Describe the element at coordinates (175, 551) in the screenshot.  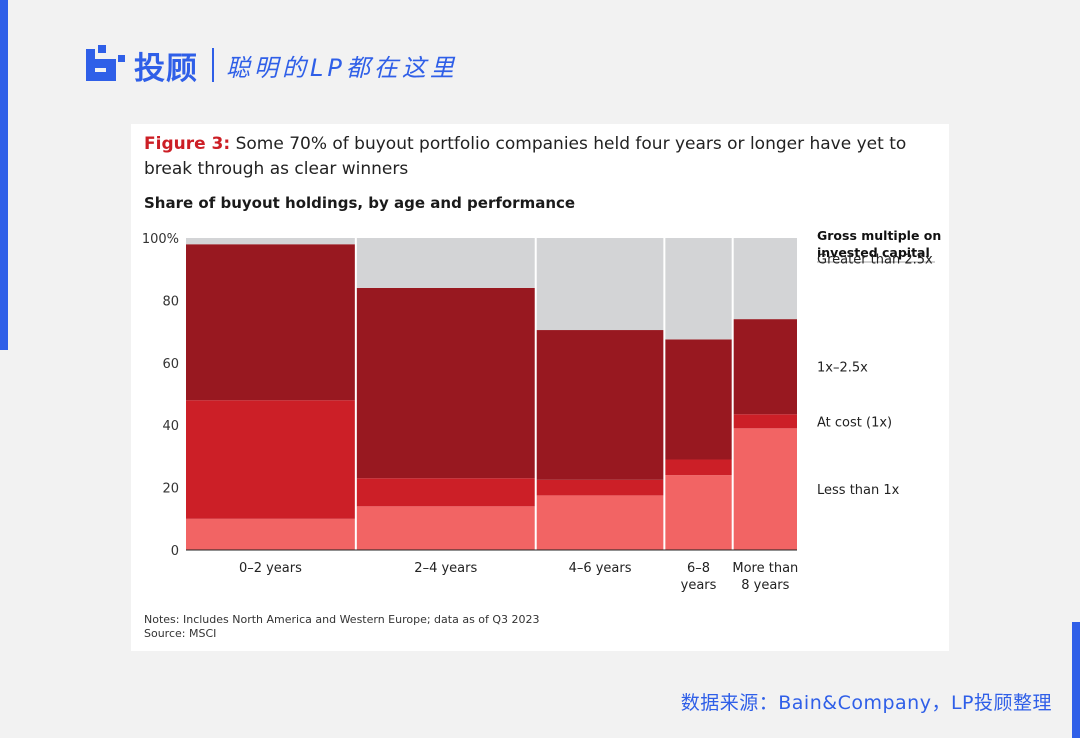
I see `y-tick-label: 0` at that location.